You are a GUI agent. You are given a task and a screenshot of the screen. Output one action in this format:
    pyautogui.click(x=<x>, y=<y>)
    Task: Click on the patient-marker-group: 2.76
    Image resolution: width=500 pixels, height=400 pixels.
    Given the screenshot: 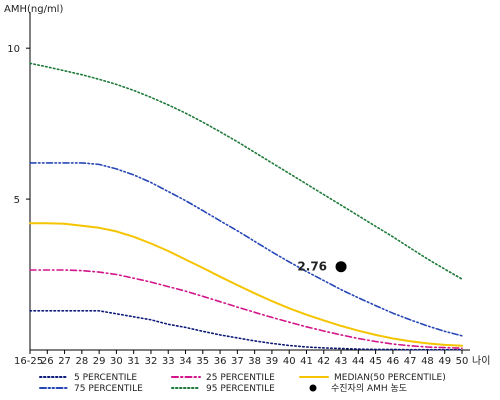 What is the action you would take?
    pyautogui.click(x=322, y=267)
    